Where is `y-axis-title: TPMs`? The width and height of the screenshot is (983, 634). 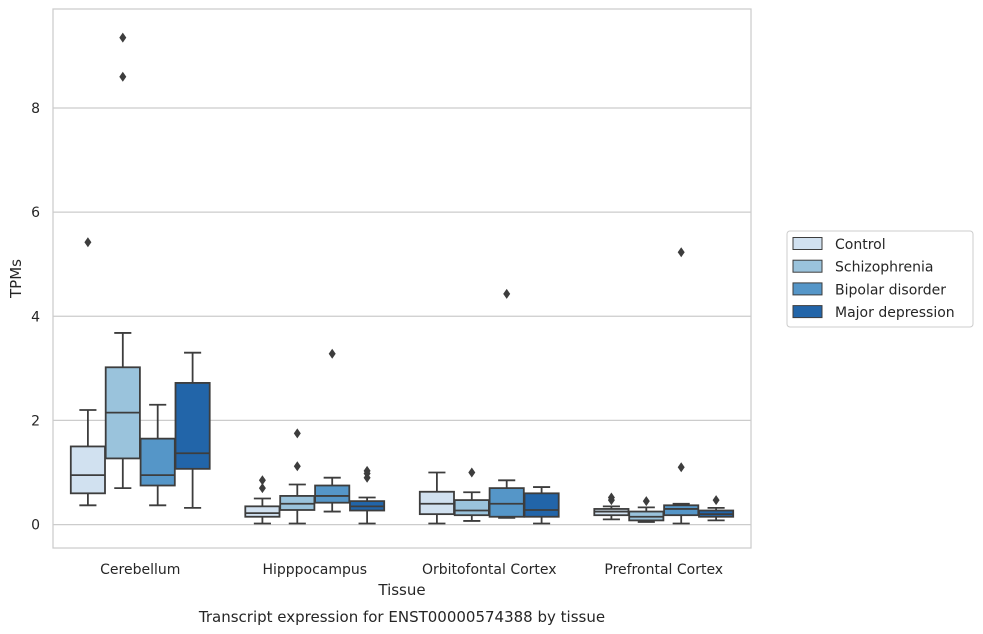 y-axis-title: TPMs is located at coordinates (16, 279).